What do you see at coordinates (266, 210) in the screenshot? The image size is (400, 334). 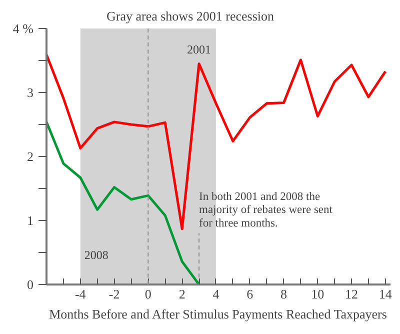 I see `ref-line-label: In both 2001 and 2008 the majority of rebates were sent for three months.` at bounding box center [266, 210].